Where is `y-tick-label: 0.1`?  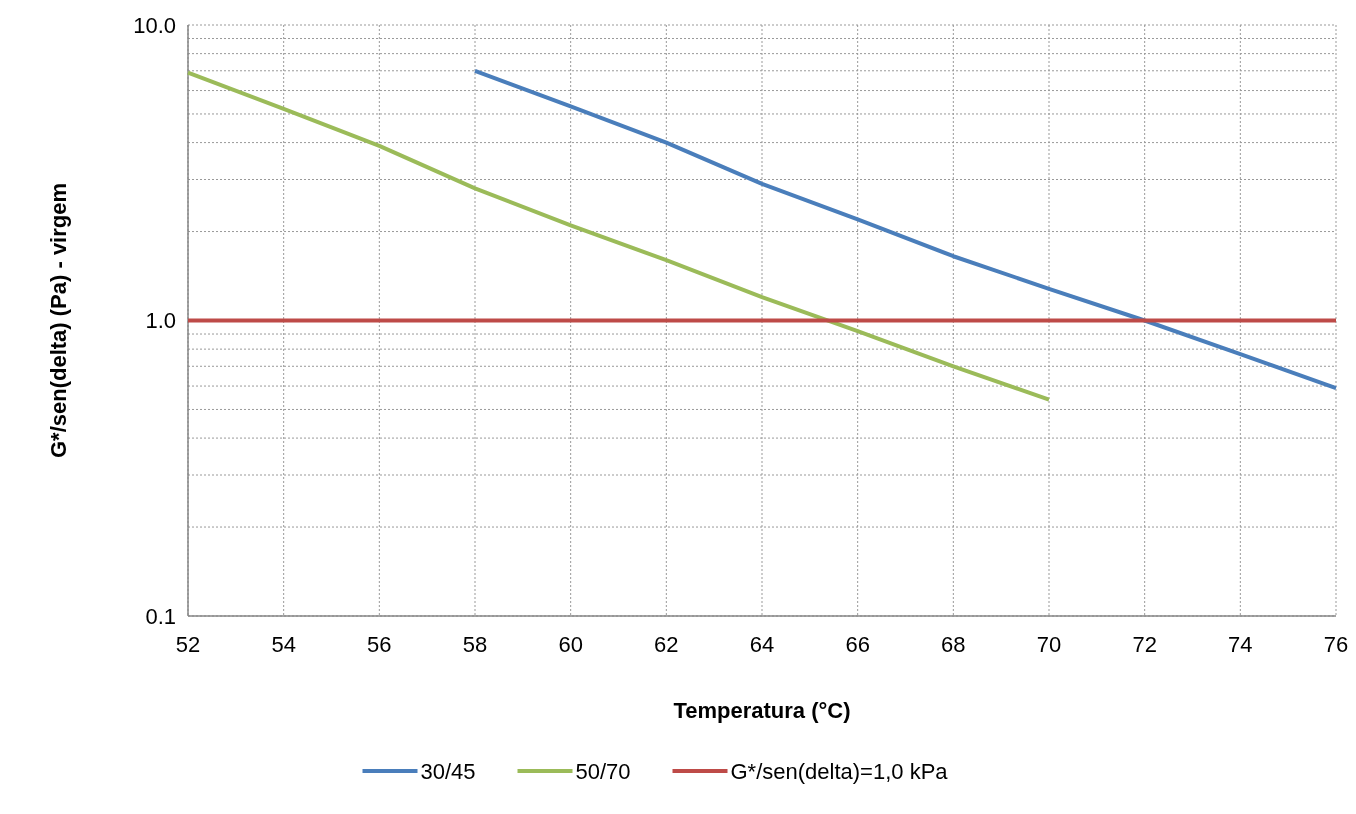
y-tick-label: 0.1 is located at coordinates (160, 616).